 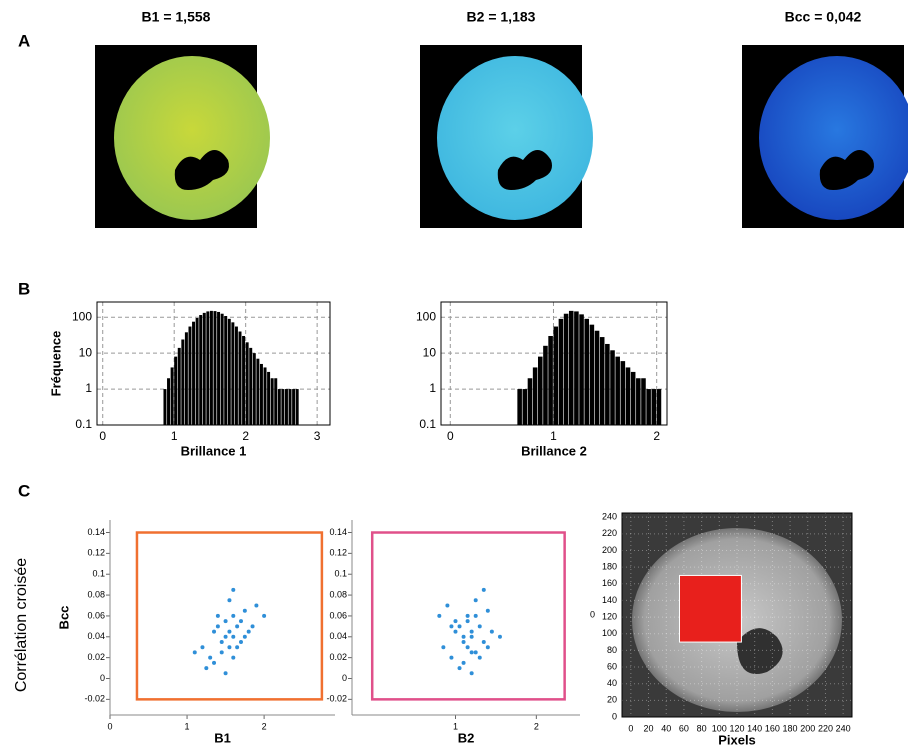 What do you see at coordinates (684, 728) in the screenshot?
I see `x-tick-label: 60` at bounding box center [684, 728].